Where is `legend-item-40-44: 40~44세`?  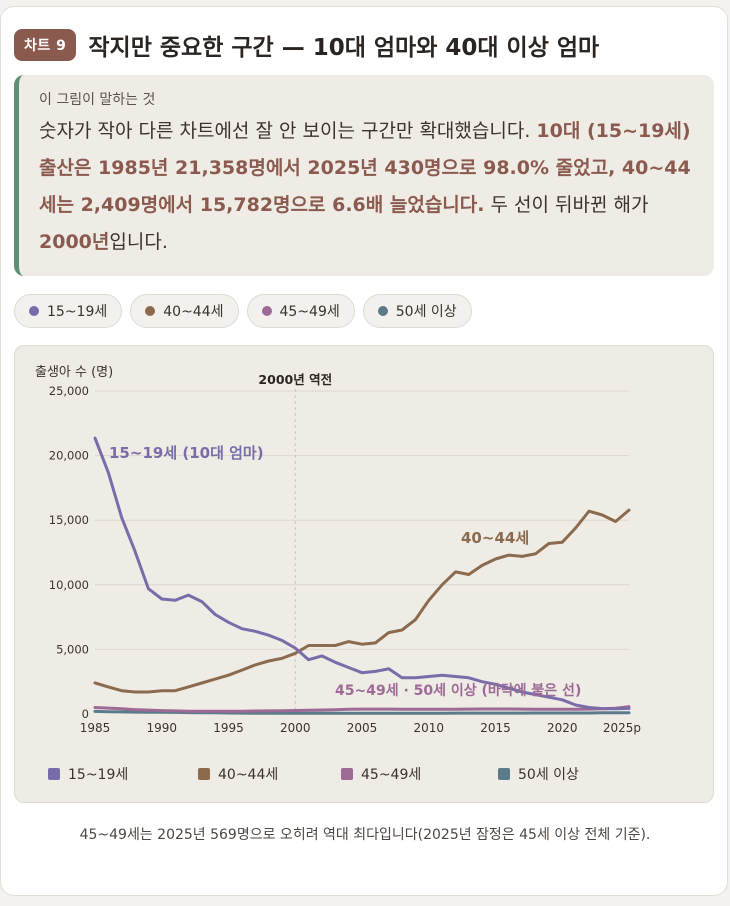 legend-item-40-44: 40~44세 is located at coordinates (269, 774).